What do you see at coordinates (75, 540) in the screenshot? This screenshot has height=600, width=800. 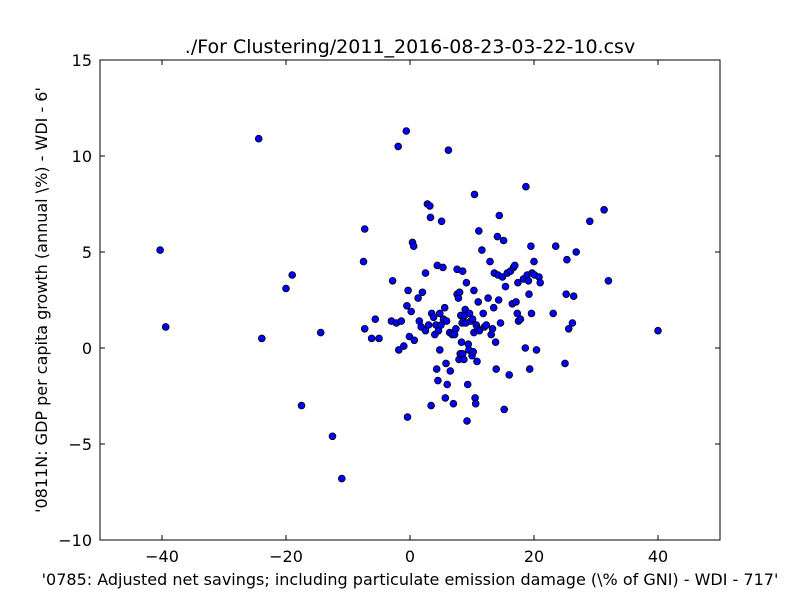 I see `y-tick-label: −10` at bounding box center [75, 540].